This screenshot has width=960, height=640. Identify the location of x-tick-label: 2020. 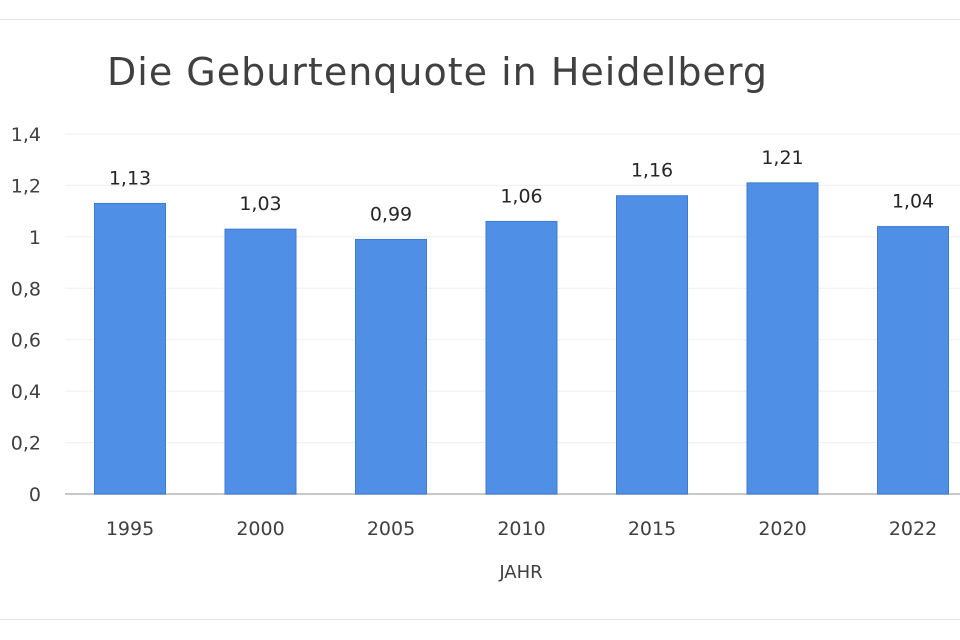
(782, 529).